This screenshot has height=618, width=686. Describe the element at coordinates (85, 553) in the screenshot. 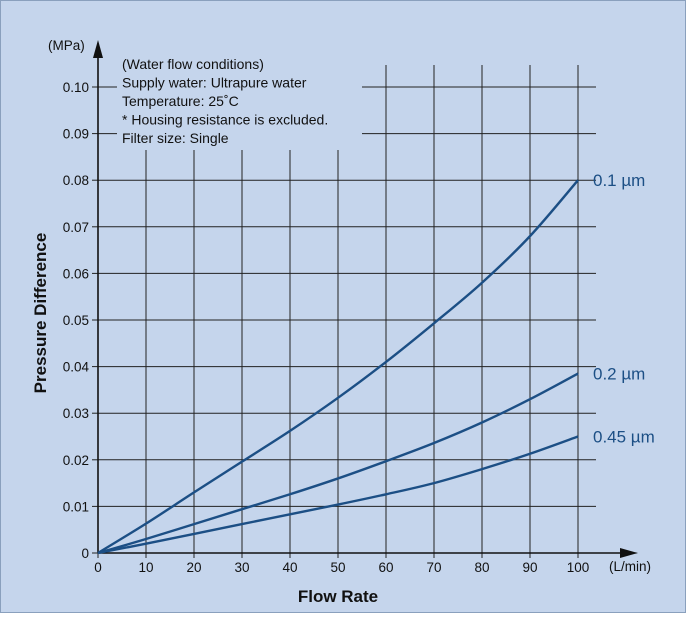

I see `y-tick-label: 0` at that location.